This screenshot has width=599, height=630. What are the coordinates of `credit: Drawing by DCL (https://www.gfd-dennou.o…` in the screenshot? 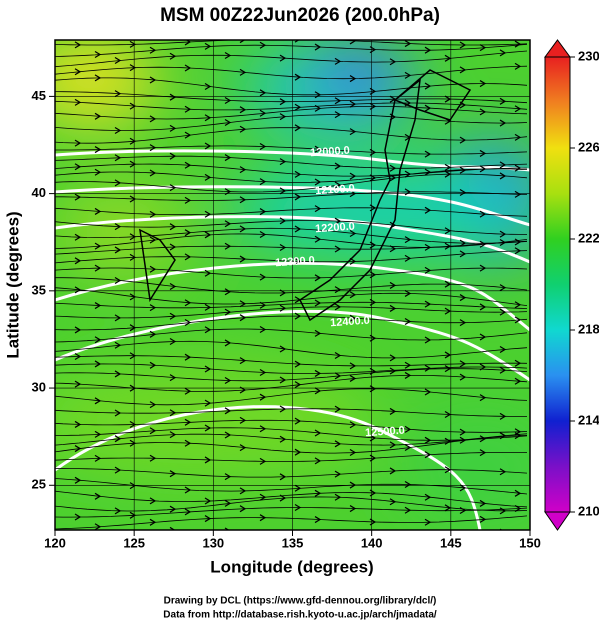 It's located at (300, 601).